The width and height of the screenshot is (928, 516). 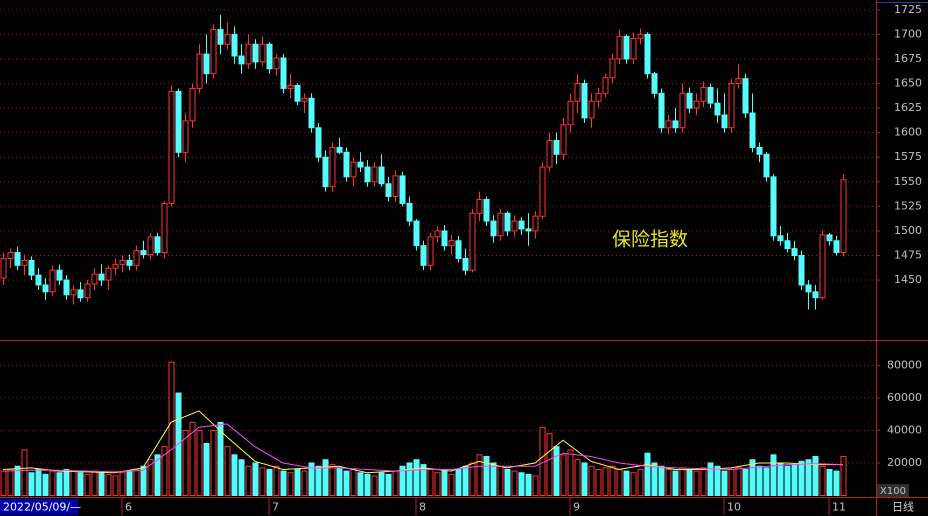 What do you see at coordinates (908, 83) in the screenshot?
I see `y-tick-label: 1650` at bounding box center [908, 83].